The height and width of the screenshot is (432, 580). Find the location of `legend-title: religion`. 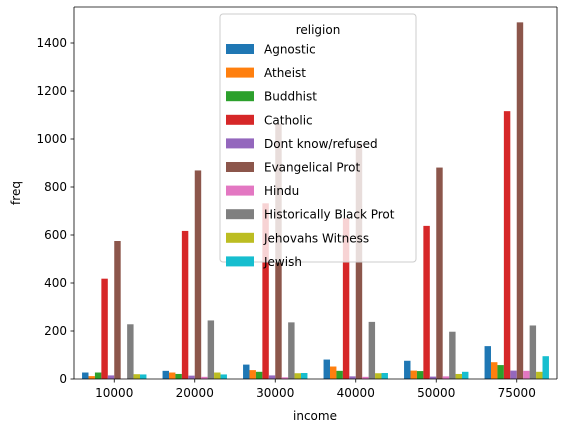

legend-title: religion is located at coordinates (318, 30).